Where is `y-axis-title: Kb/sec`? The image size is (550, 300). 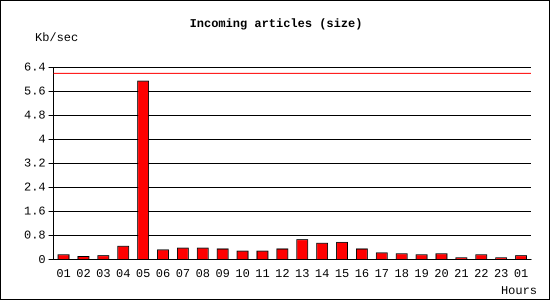
y-axis-title: Kb/sec is located at coordinates (56, 38).